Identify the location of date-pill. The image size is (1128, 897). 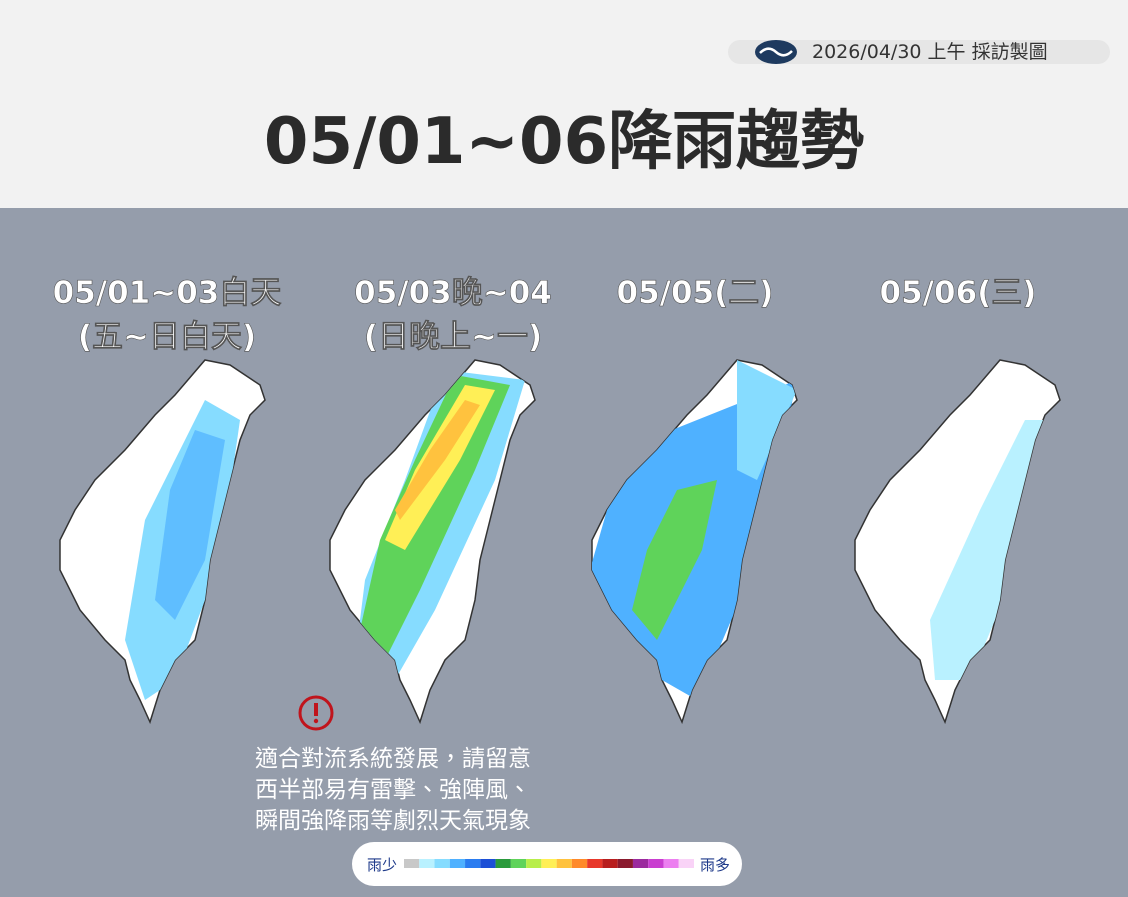
(919, 52).